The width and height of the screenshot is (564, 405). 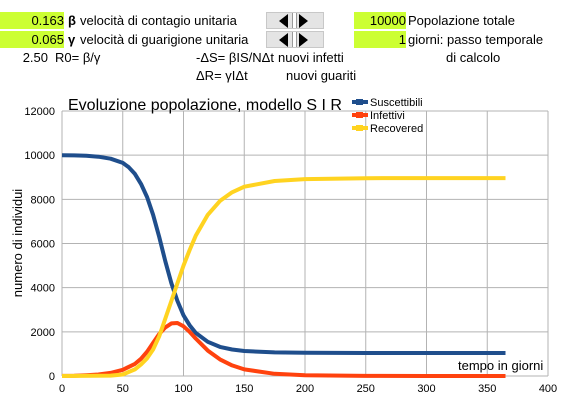 What do you see at coordinates (72, 20) in the screenshot?
I see `beta-symbol: β` at bounding box center [72, 20].